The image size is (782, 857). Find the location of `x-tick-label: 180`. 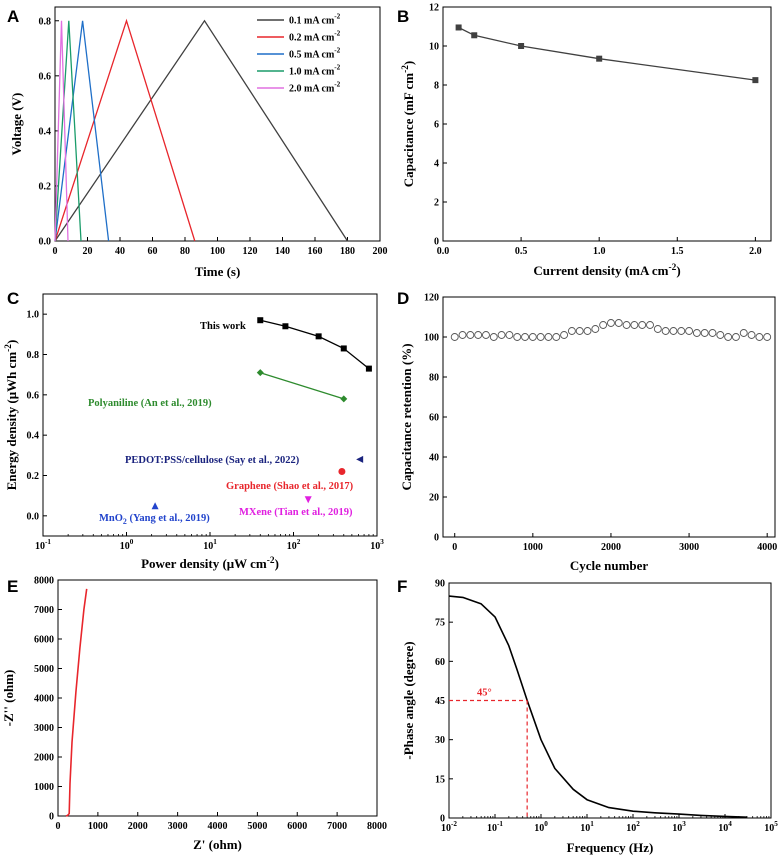

x-tick-label: 180 is located at coordinates (347, 251).